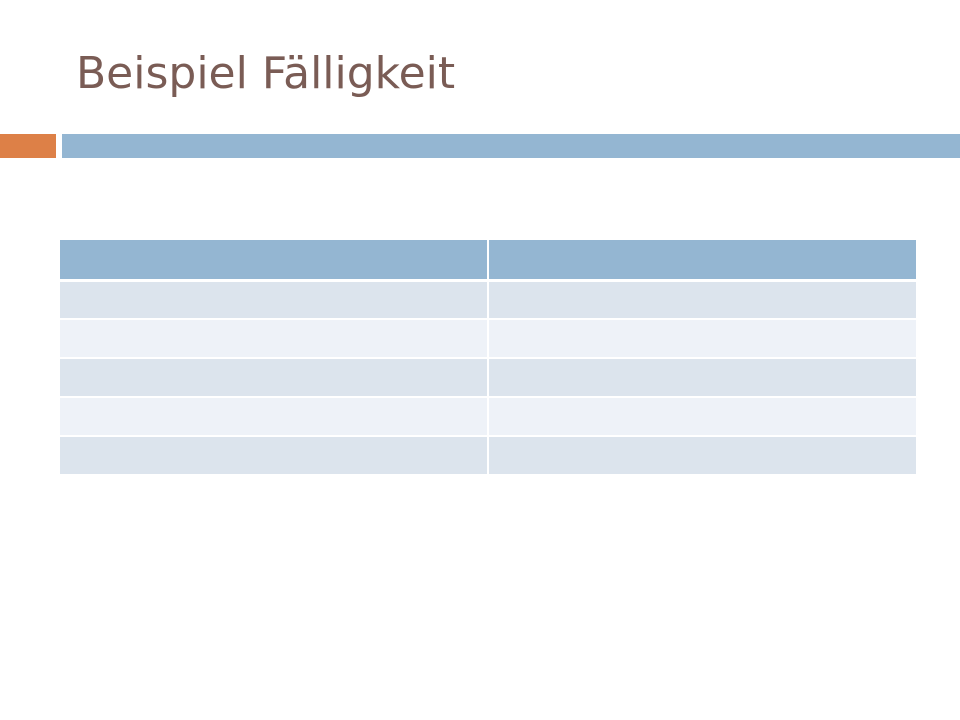 Image resolution: width=960 pixels, height=720 pixels. What do you see at coordinates (511, 146) in the screenshot?
I see `title-rule` at bounding box center [511, 146].